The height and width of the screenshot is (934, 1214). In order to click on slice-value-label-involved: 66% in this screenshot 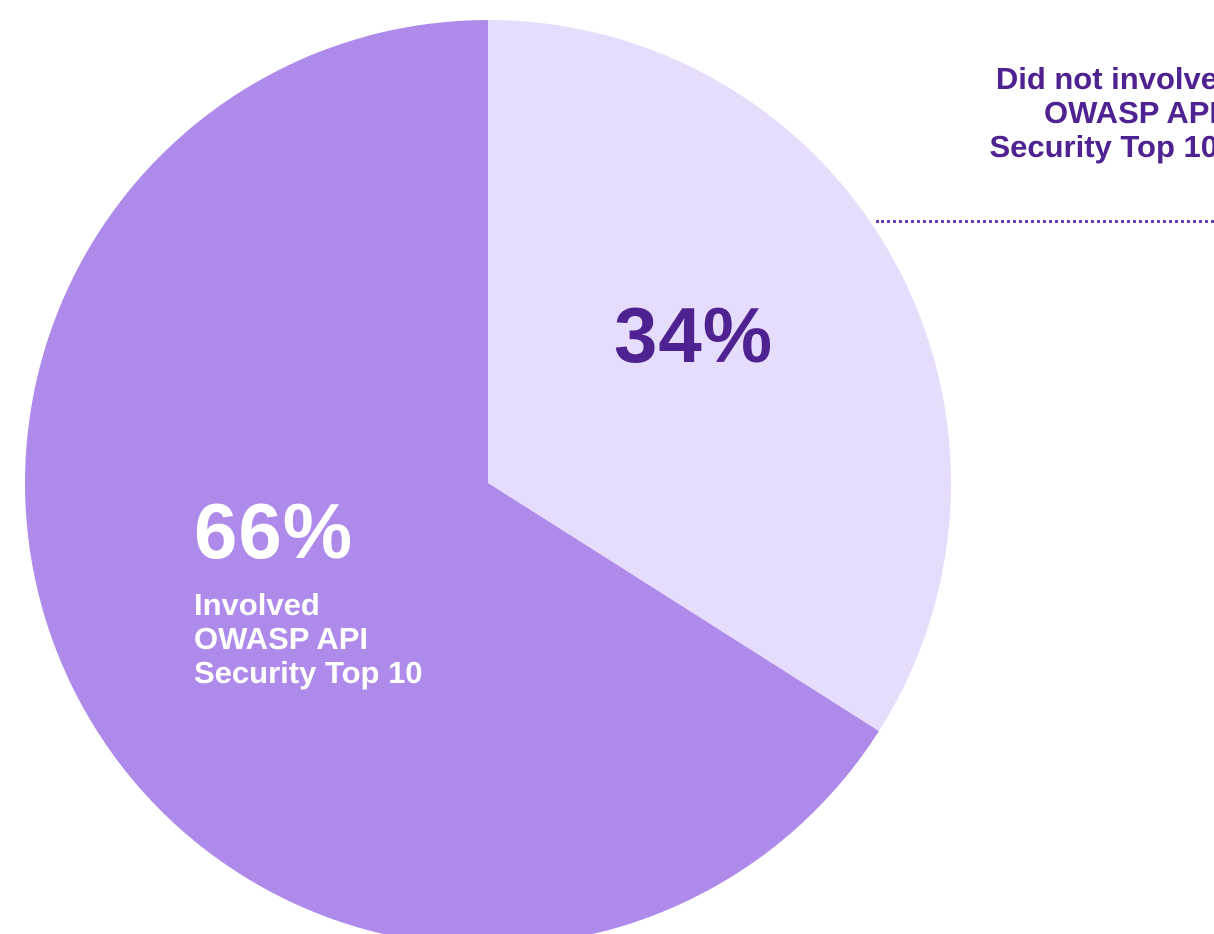, I will do `click(274, 531)`.